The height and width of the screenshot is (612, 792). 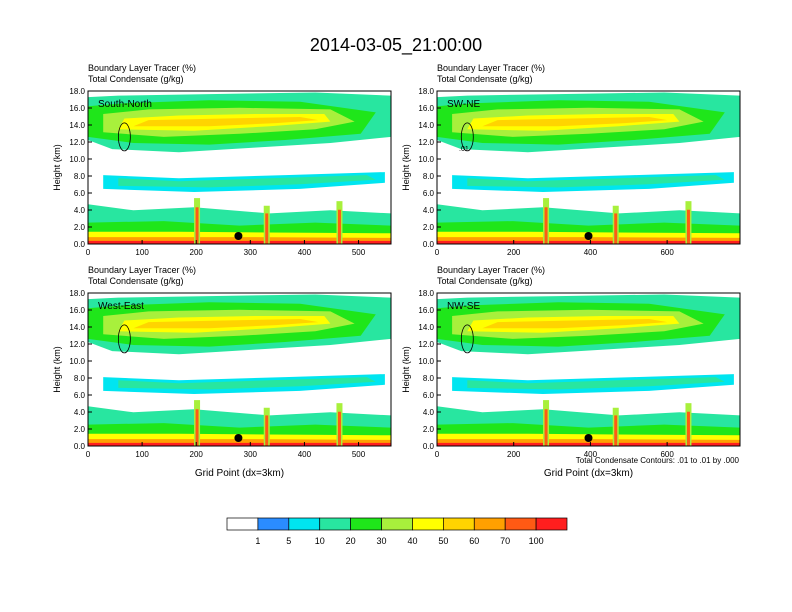 I want to click on colorbar-label: 50, so click(x=443, y=541).